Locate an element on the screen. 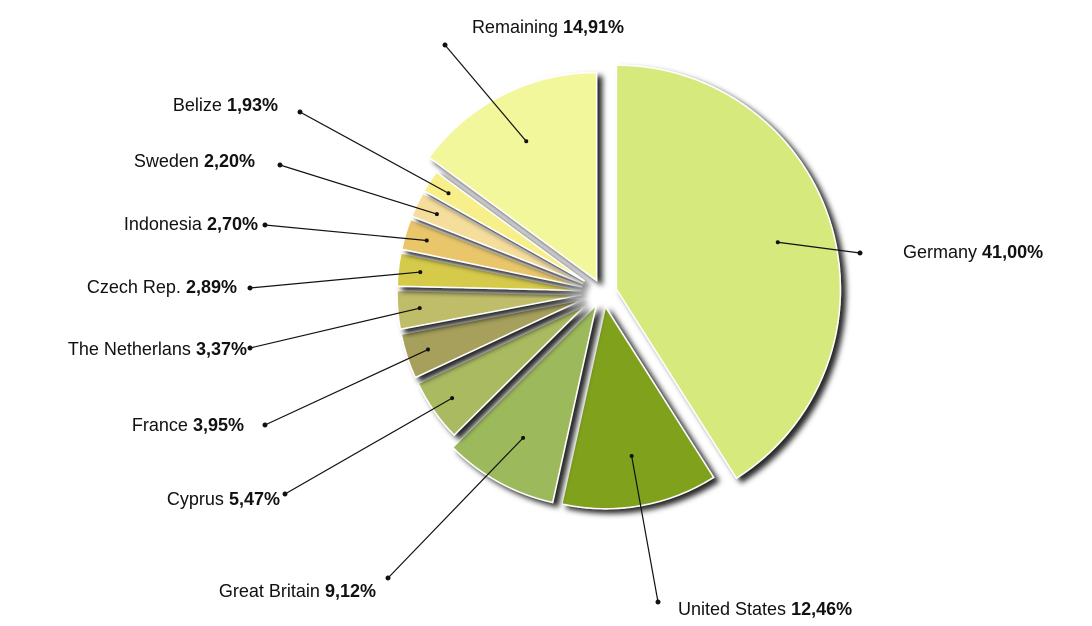 This screenshot has height=626, width=1092. category-label: The Netherlans is located at coordinates (129, 349).